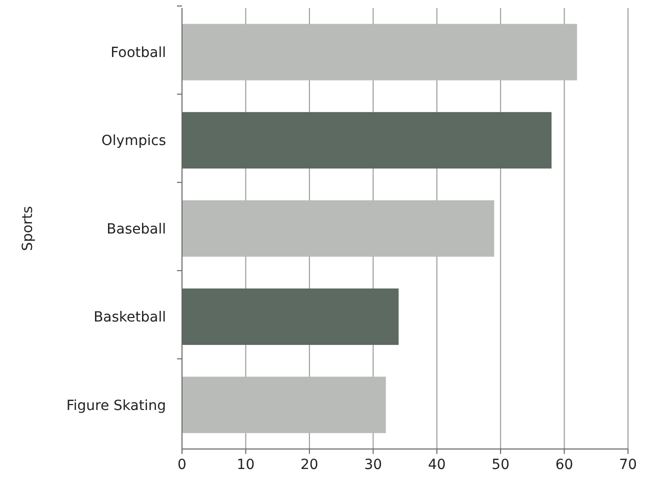 This screenshot has width=652, height=489. Describe the element at coordinates (628, 465) in the screenshot. I see `x-tick-label: 70` at that location.